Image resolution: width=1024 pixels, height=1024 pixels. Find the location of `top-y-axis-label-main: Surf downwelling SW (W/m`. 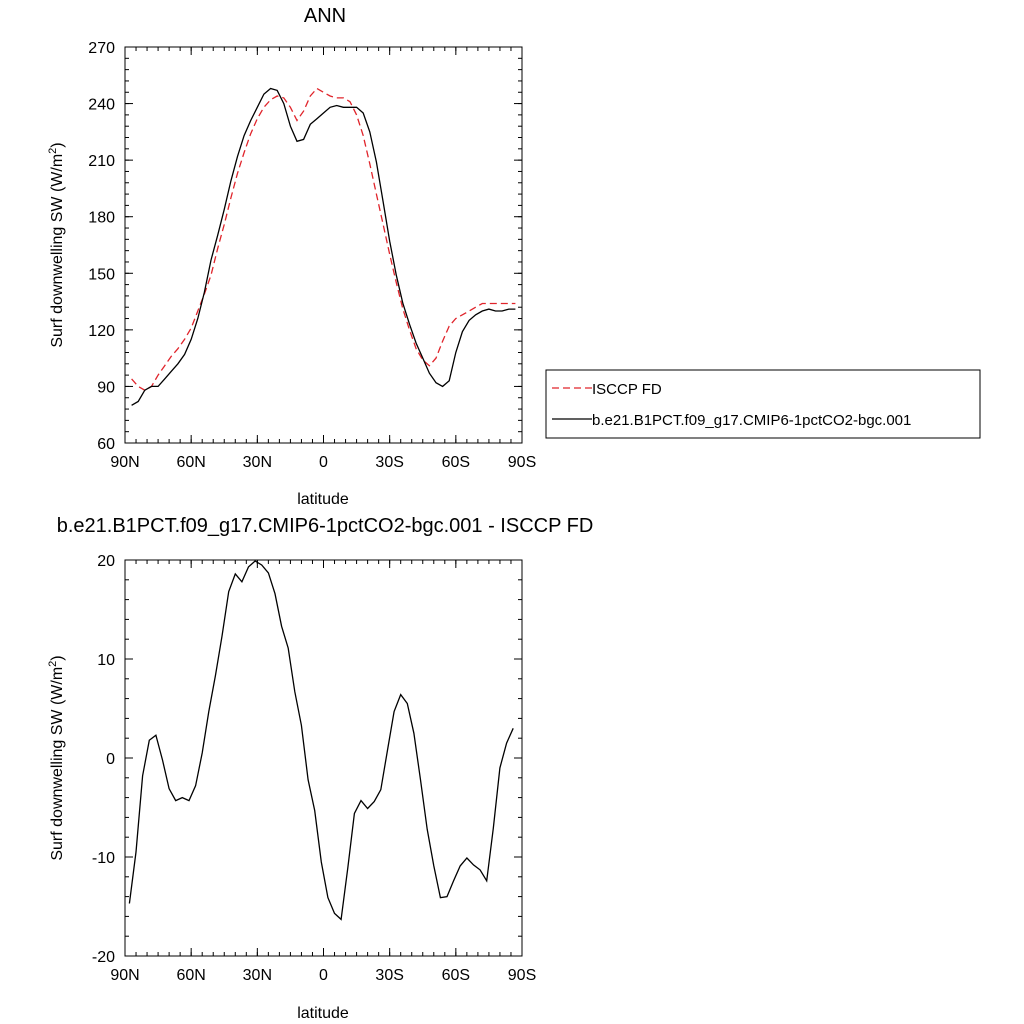

top-y-axis-label-main: Surf downwelling SW (W/m is located at coordinates (57, 251).